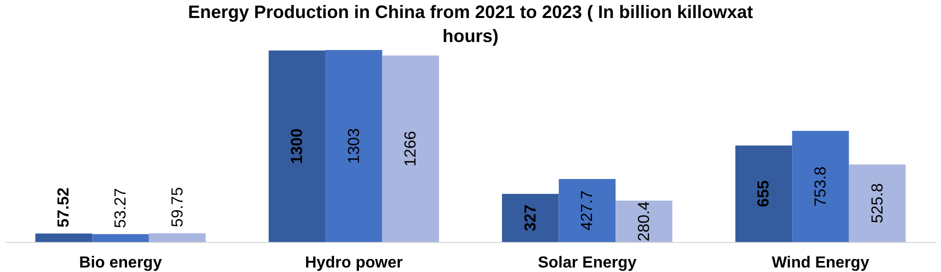  What do you see at coordinates (471, 24) in the screenshot?
I see `chart-title: Energy Production in China from 2021 to 2023 ( In billion killowxat hours)` at bounding box center [471, 24].